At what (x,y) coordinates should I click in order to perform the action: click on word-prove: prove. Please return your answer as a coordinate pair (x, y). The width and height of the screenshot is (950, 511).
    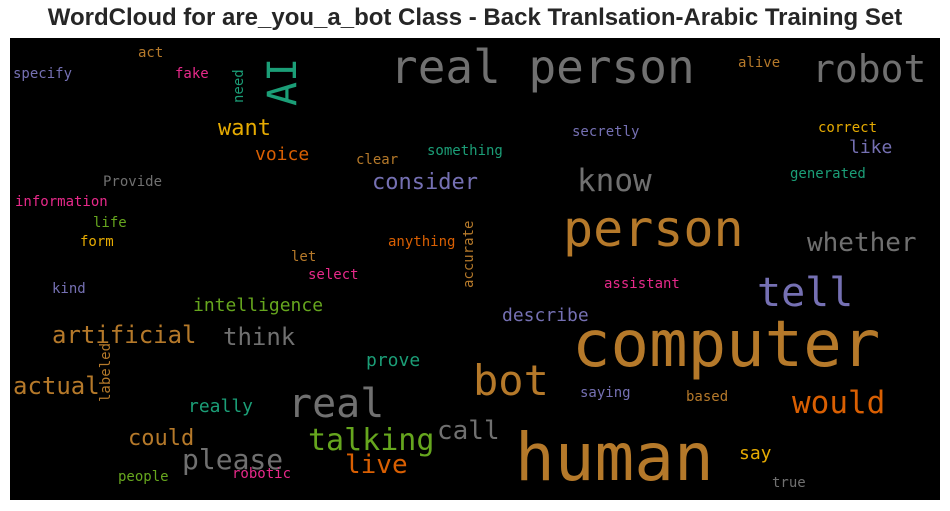
    Looking at the image, I should click on (393, 360).